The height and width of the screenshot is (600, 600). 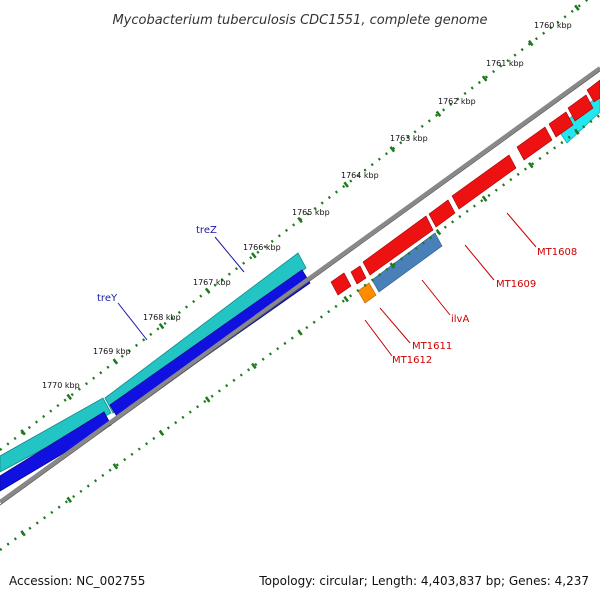 I want to click on tick-label-1761: 1761 kbp, so click(x=505, y=63).